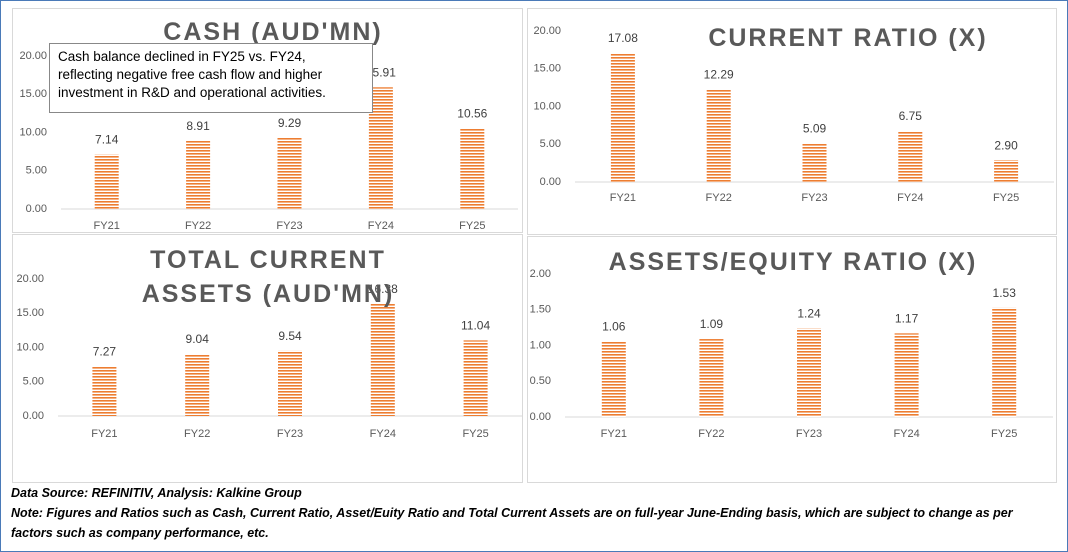 The width and height of the screenshot is (1068, 552). Describe the element at coordinates (540, 345) in the screenshot. I see `y-tick-label: 1.00` at that location.